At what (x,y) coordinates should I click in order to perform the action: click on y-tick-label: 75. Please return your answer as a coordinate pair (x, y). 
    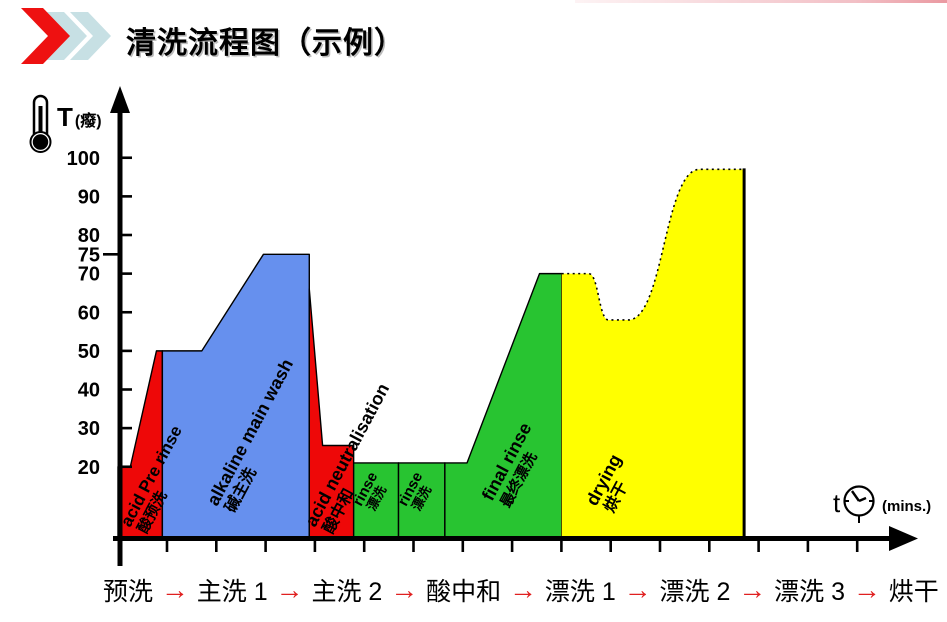
    Looking at the image, I should click on (89, 255).